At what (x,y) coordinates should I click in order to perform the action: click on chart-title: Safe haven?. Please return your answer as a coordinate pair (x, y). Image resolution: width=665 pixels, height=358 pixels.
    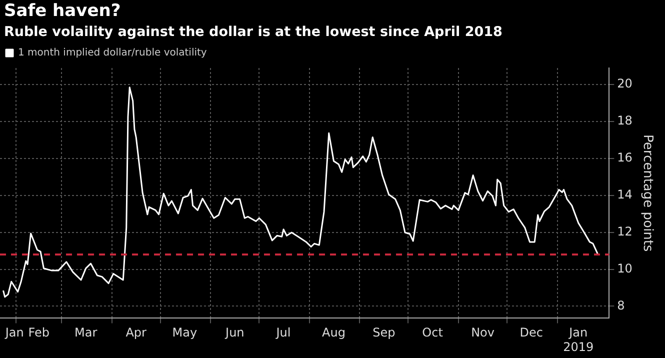
    Looking at the image, I should click on (62, 11).